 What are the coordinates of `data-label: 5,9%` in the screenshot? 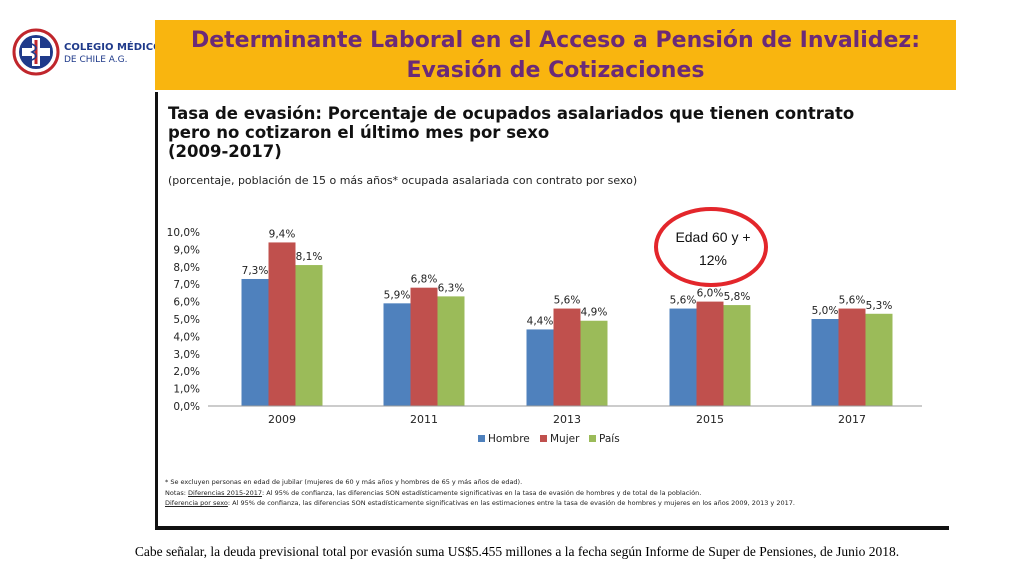 It's located at (397, 295).